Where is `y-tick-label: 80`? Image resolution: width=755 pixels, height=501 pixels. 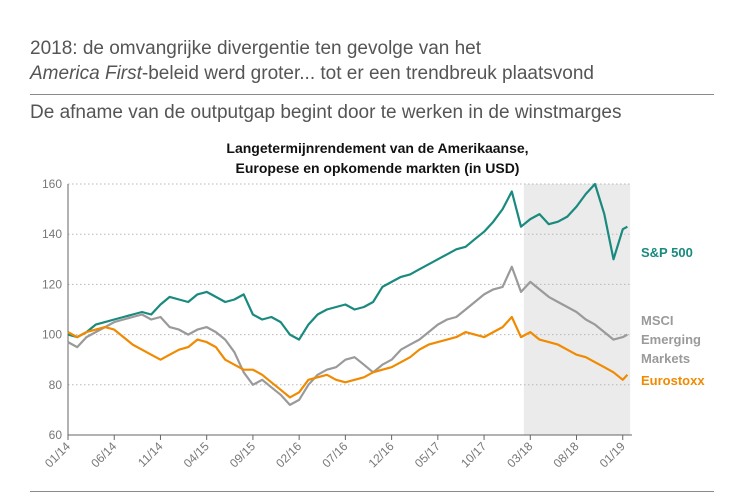
y-tick-label: 80 is located at coordinates (56, 385).